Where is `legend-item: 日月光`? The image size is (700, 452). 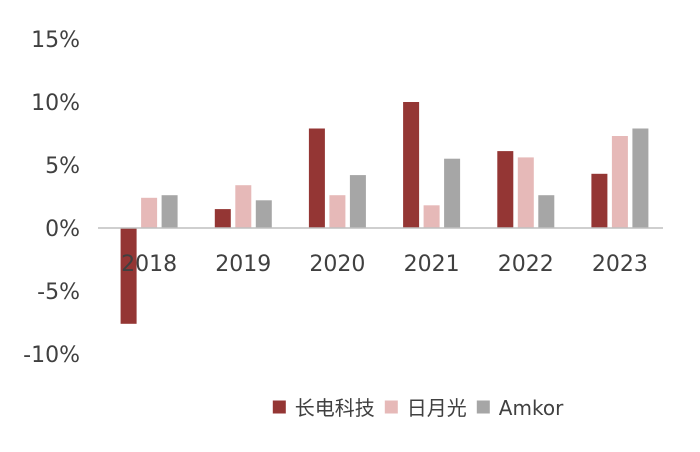 legend-item: 日月光 is located at coordinates (425, 408).